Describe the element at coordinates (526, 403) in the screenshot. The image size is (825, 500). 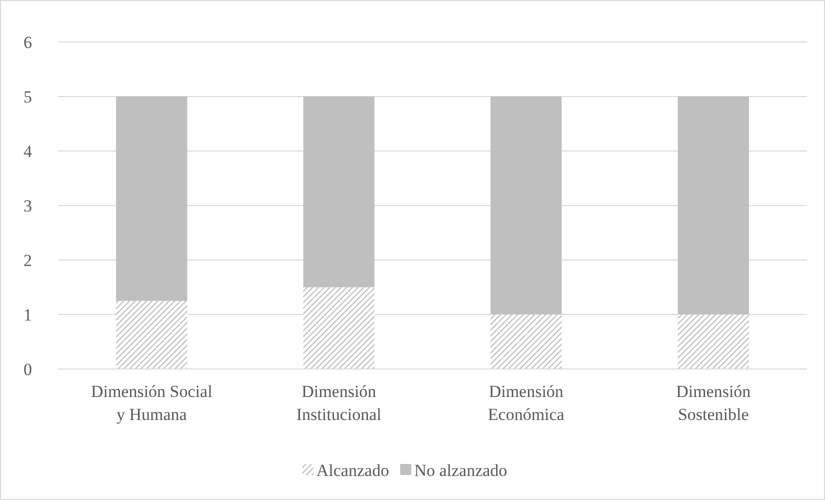
I see `x-tick-label: Dimensión Económica` at that location.